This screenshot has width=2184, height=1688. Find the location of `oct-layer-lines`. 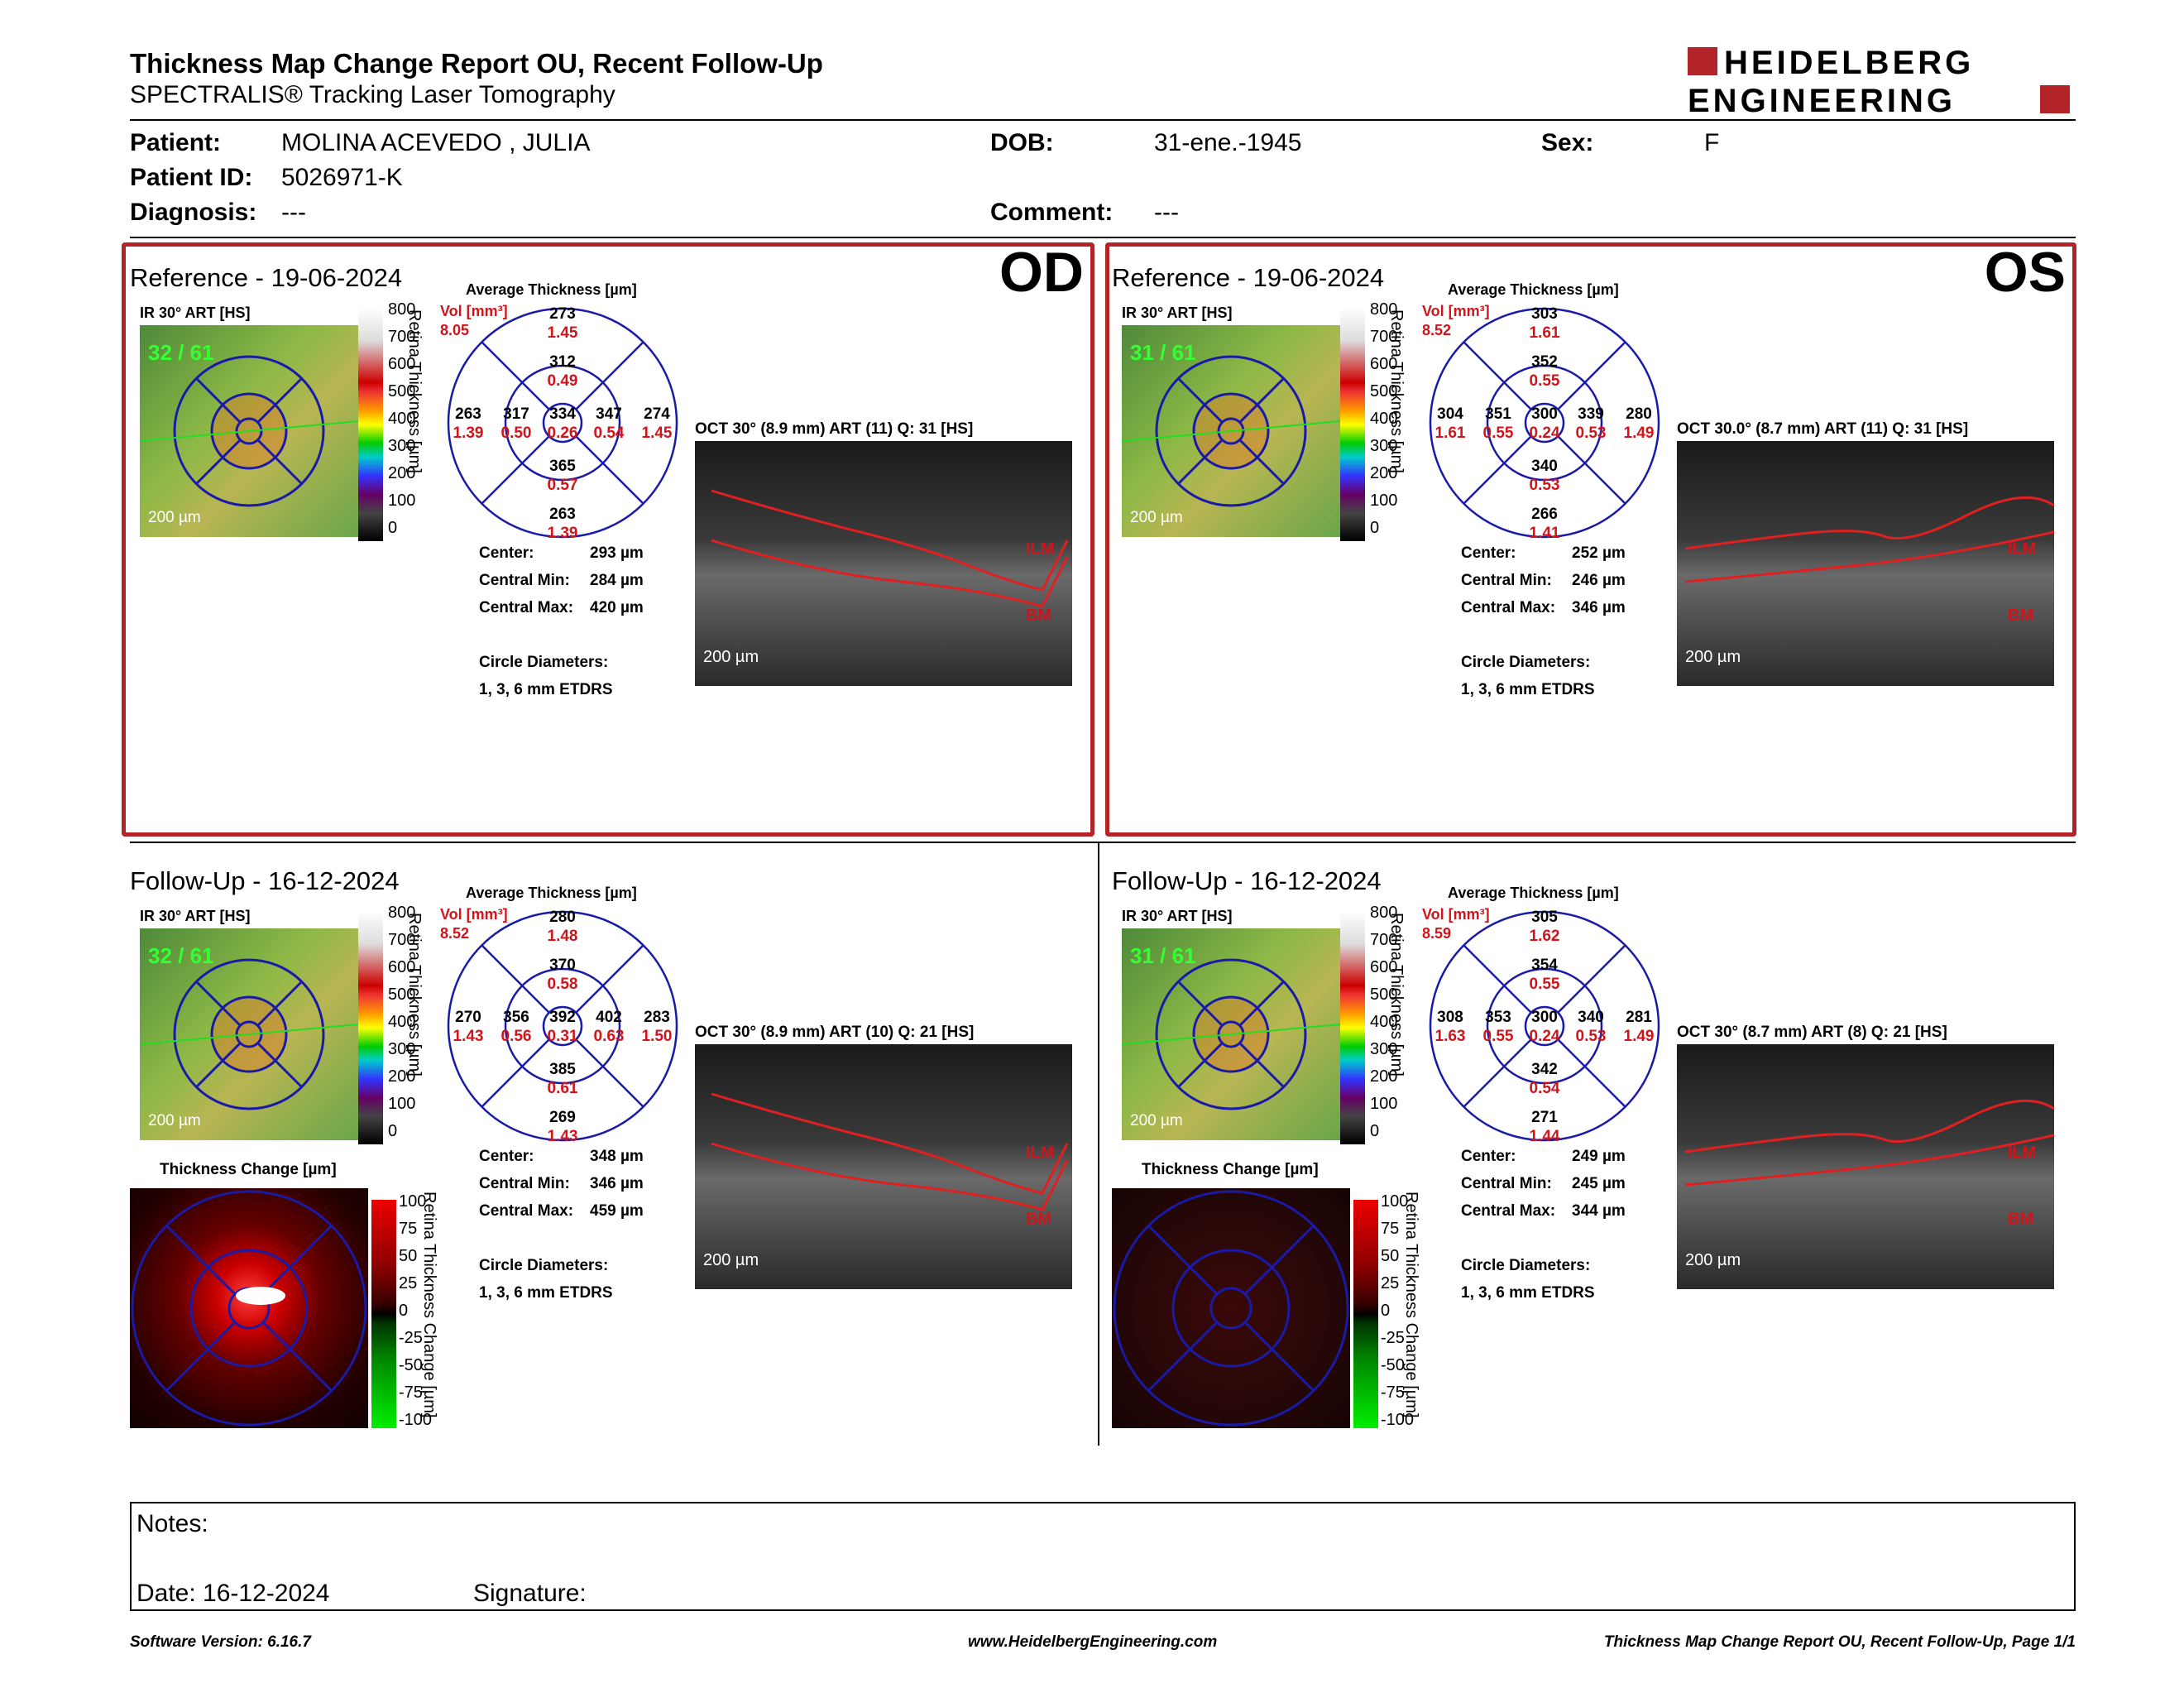

oct-layer-lines is located at coordinates (890, 1151).